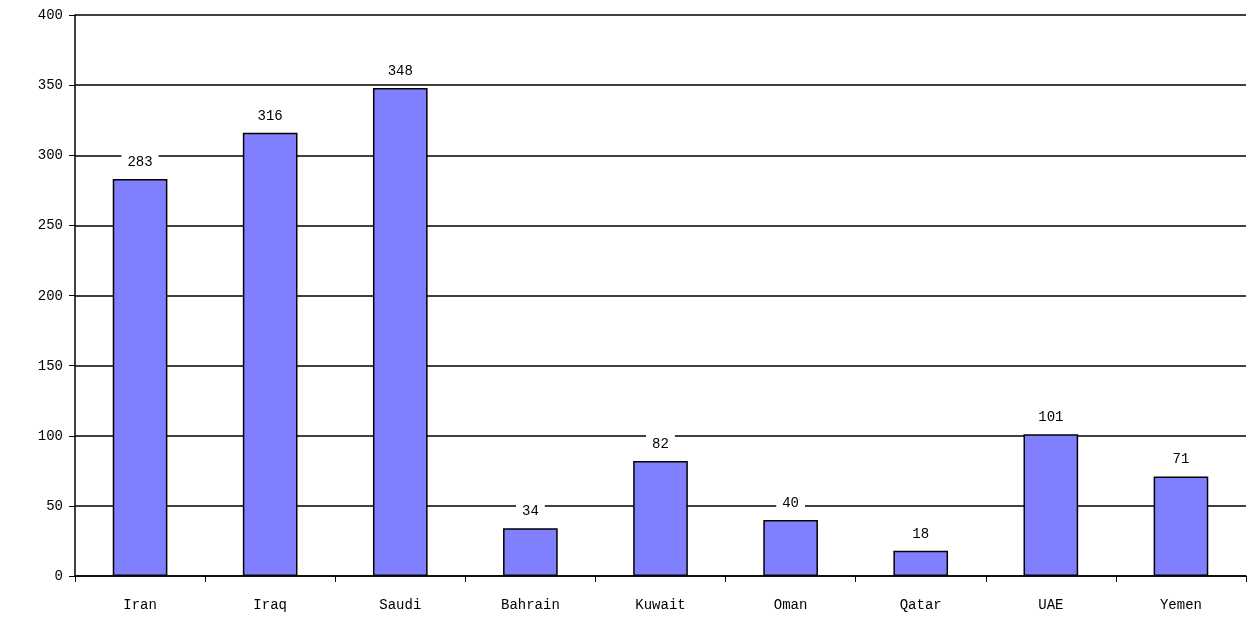 This screenshot has height=630, width=1249. Describe the element at coordinates (50, 365) in the screenshot. I see `y-tick-label: 150` at that location.